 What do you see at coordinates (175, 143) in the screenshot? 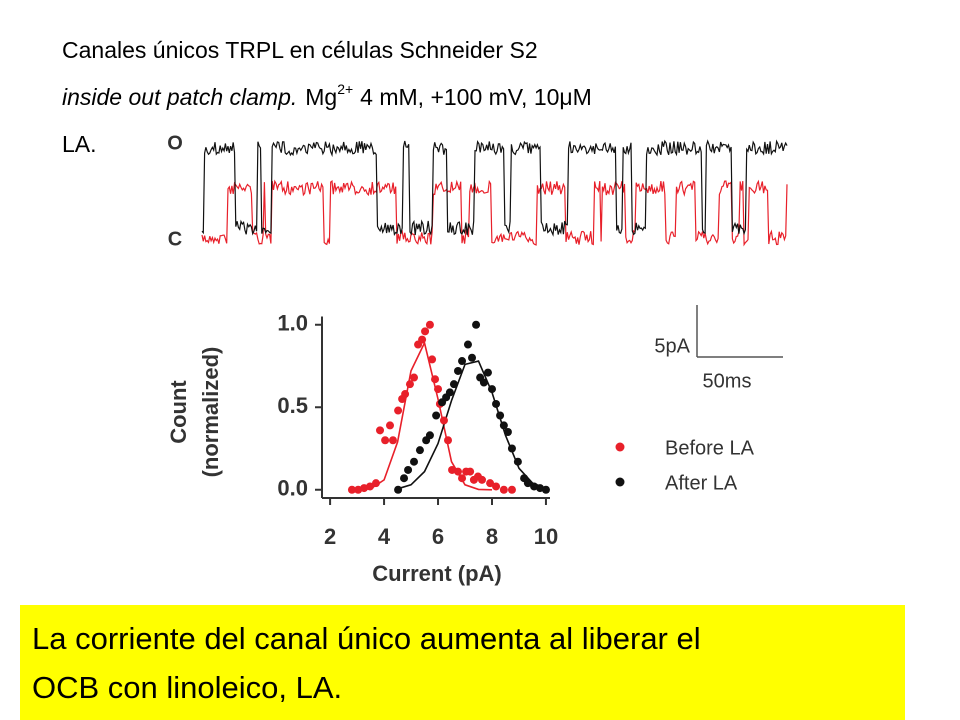
I see `trace-label: O` at bounding box center [175, 143].